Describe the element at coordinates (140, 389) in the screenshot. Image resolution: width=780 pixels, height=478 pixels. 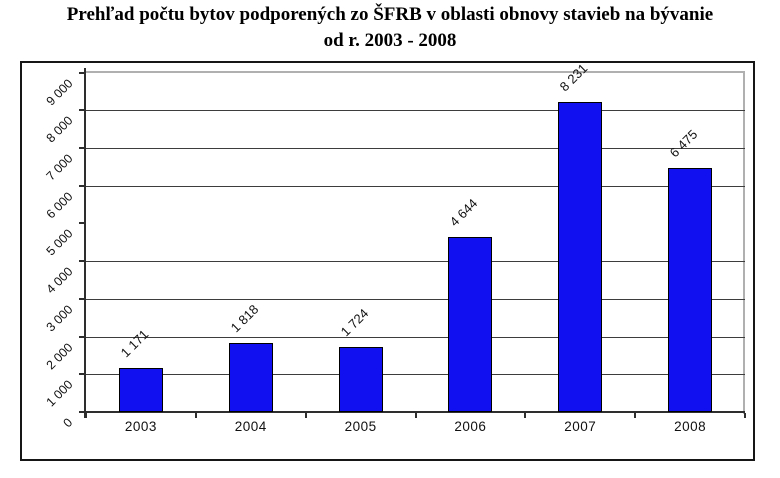
I see `bar-2003` at that location.